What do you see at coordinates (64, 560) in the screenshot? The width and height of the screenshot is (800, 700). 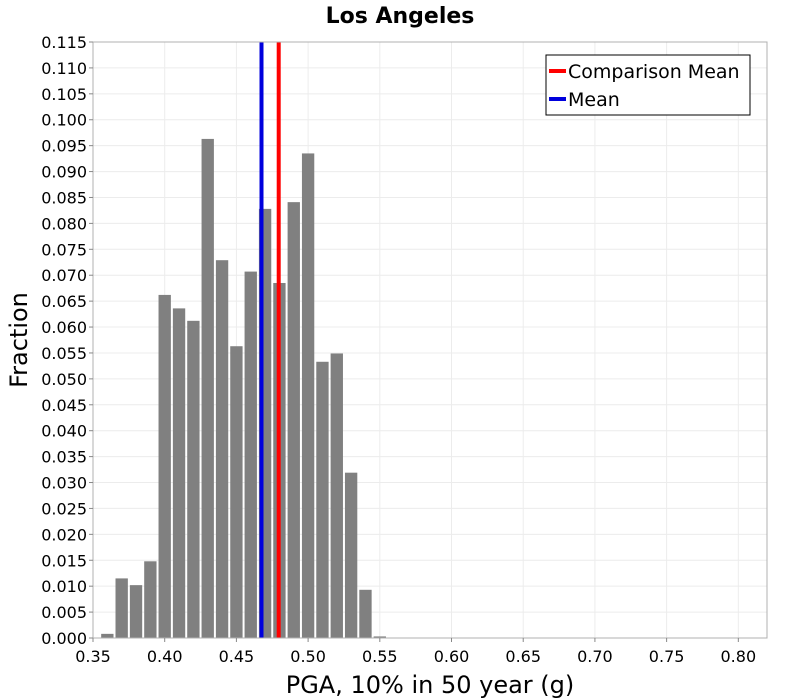 I see `y-tick-label: 0.015` at bounding box center [64, 560].